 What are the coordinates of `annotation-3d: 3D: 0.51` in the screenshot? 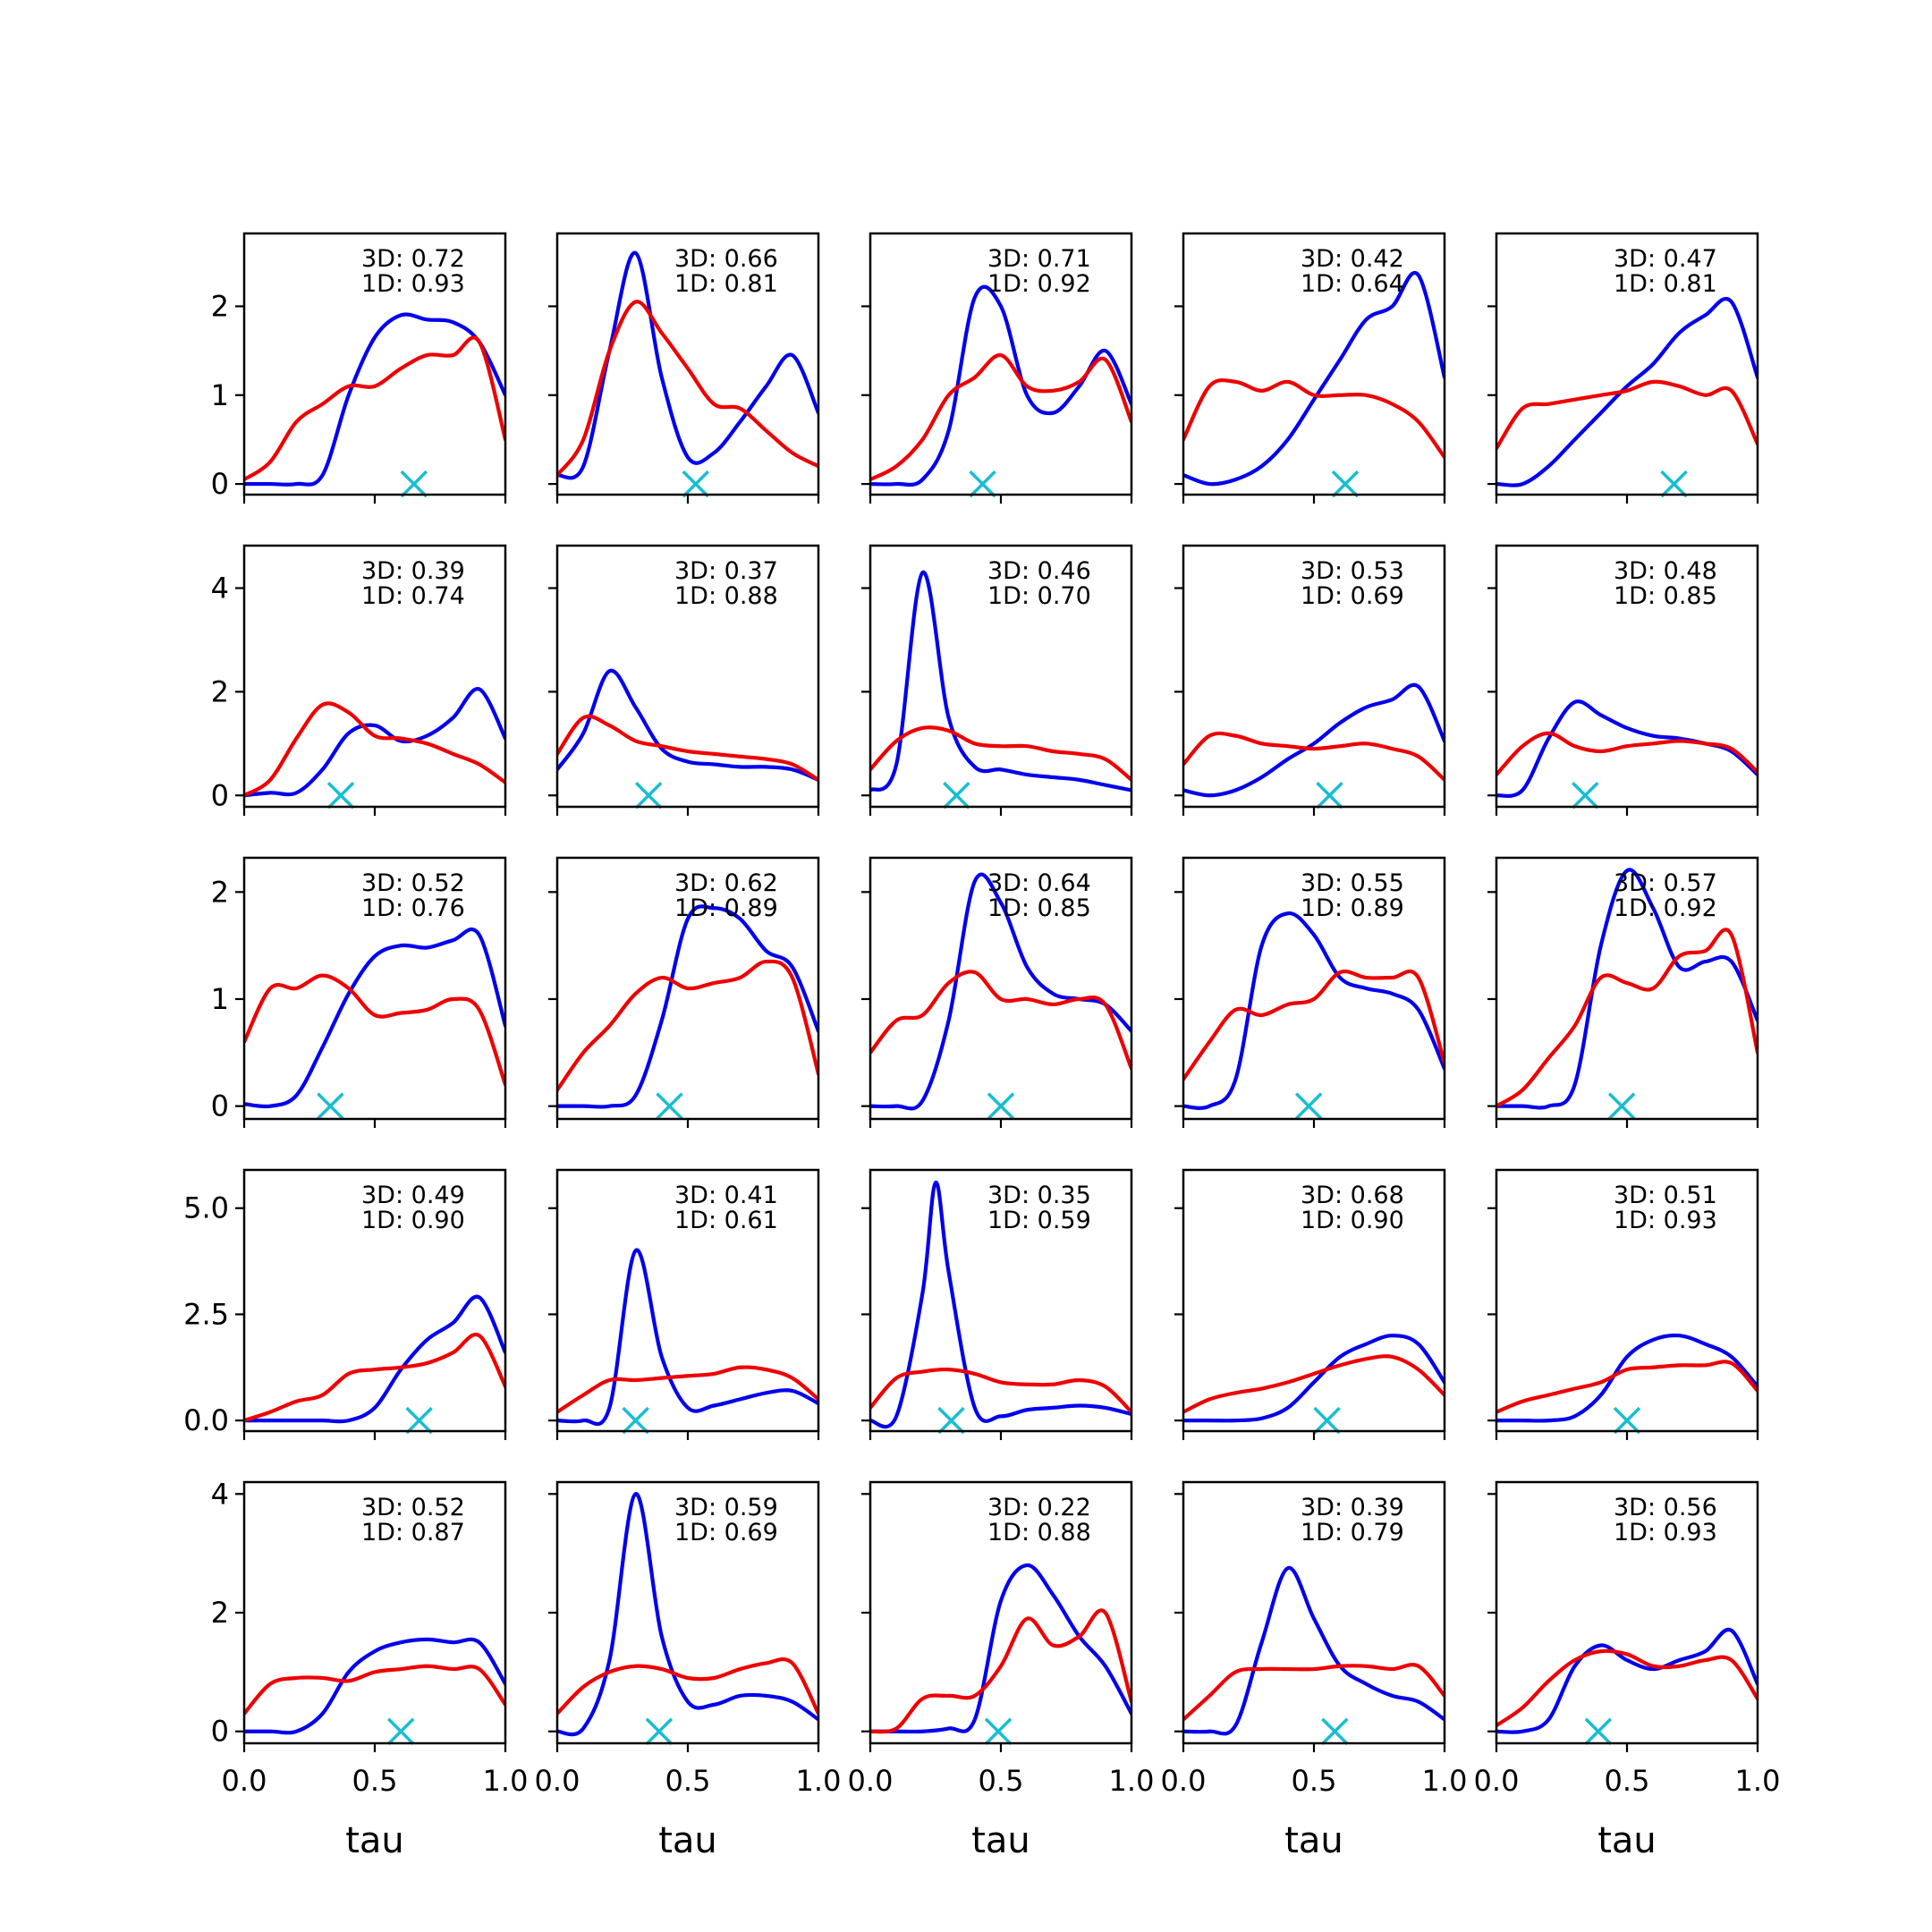 It's located at (1665, 1195).